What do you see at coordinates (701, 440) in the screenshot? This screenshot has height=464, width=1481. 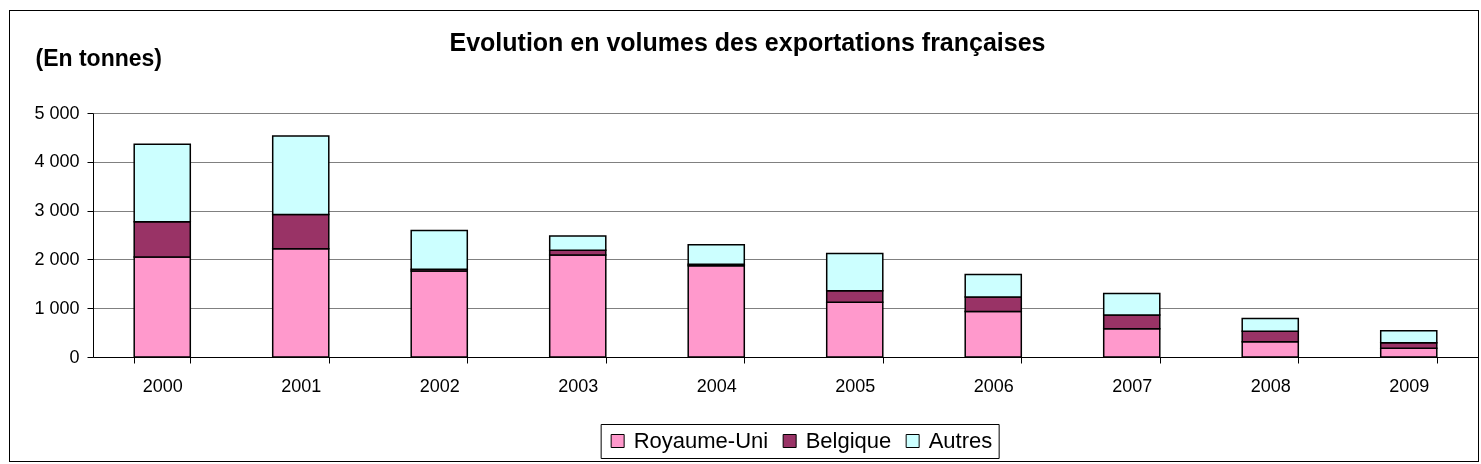 I see `legend-label: Royaume-Uni` at bounding box center [701, 440].